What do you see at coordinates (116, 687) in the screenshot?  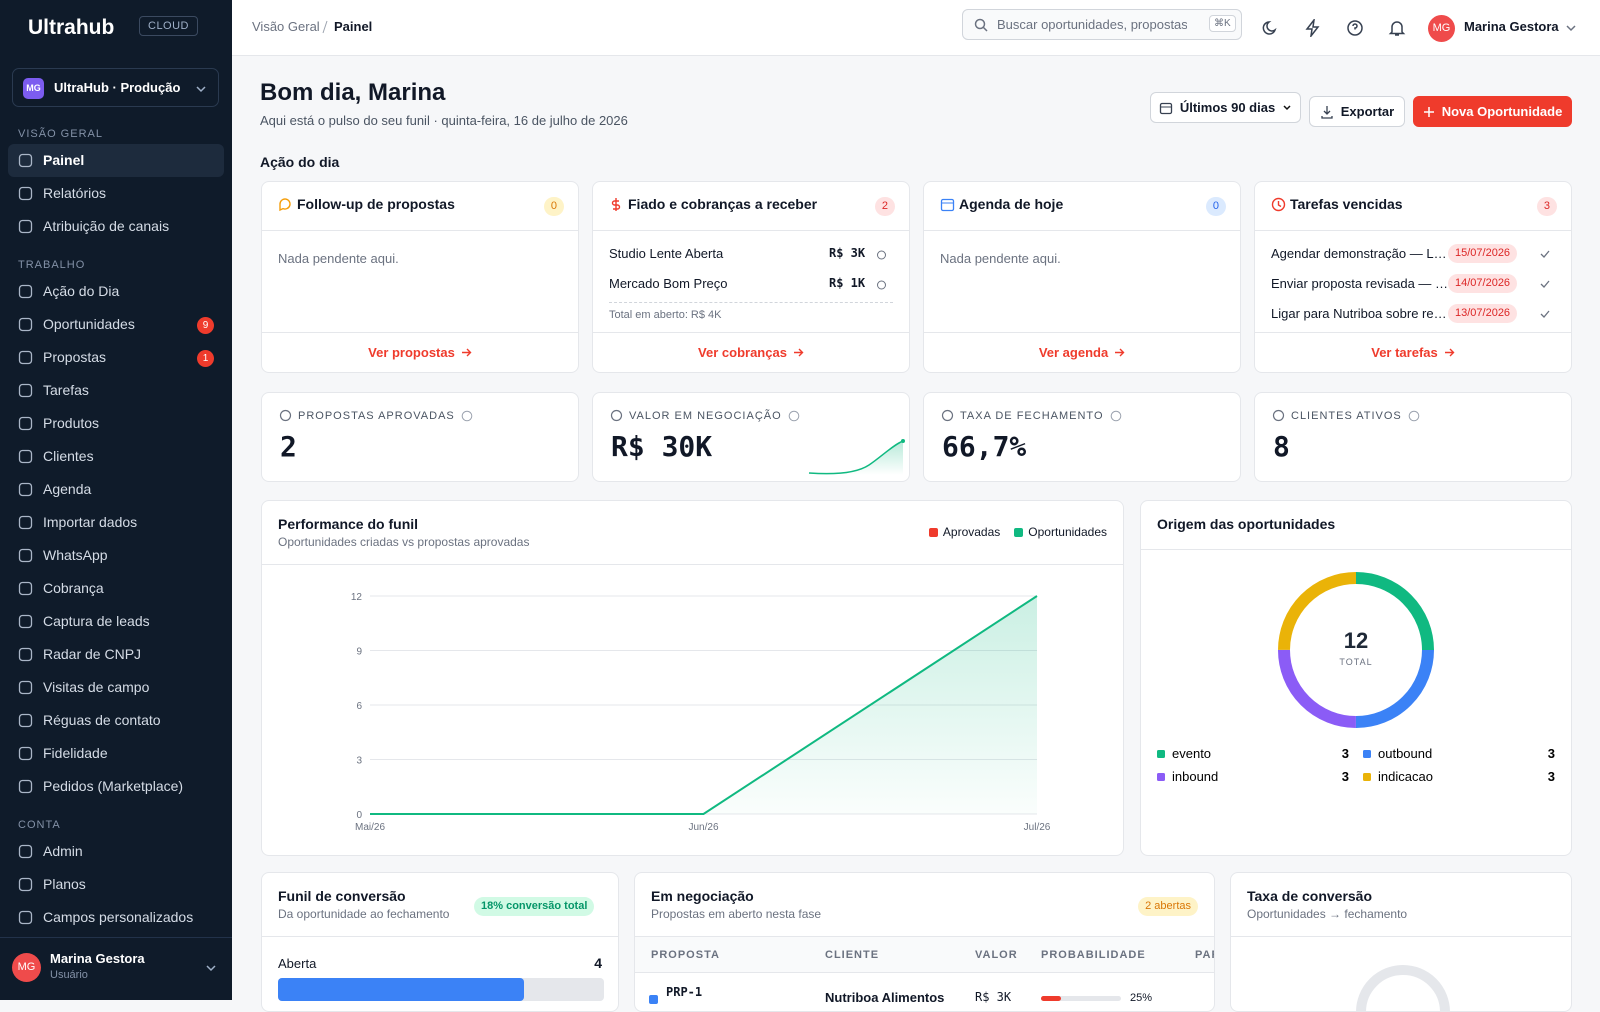 I see `nav-item: Visitas de campo` at bounding box center [116, 687].